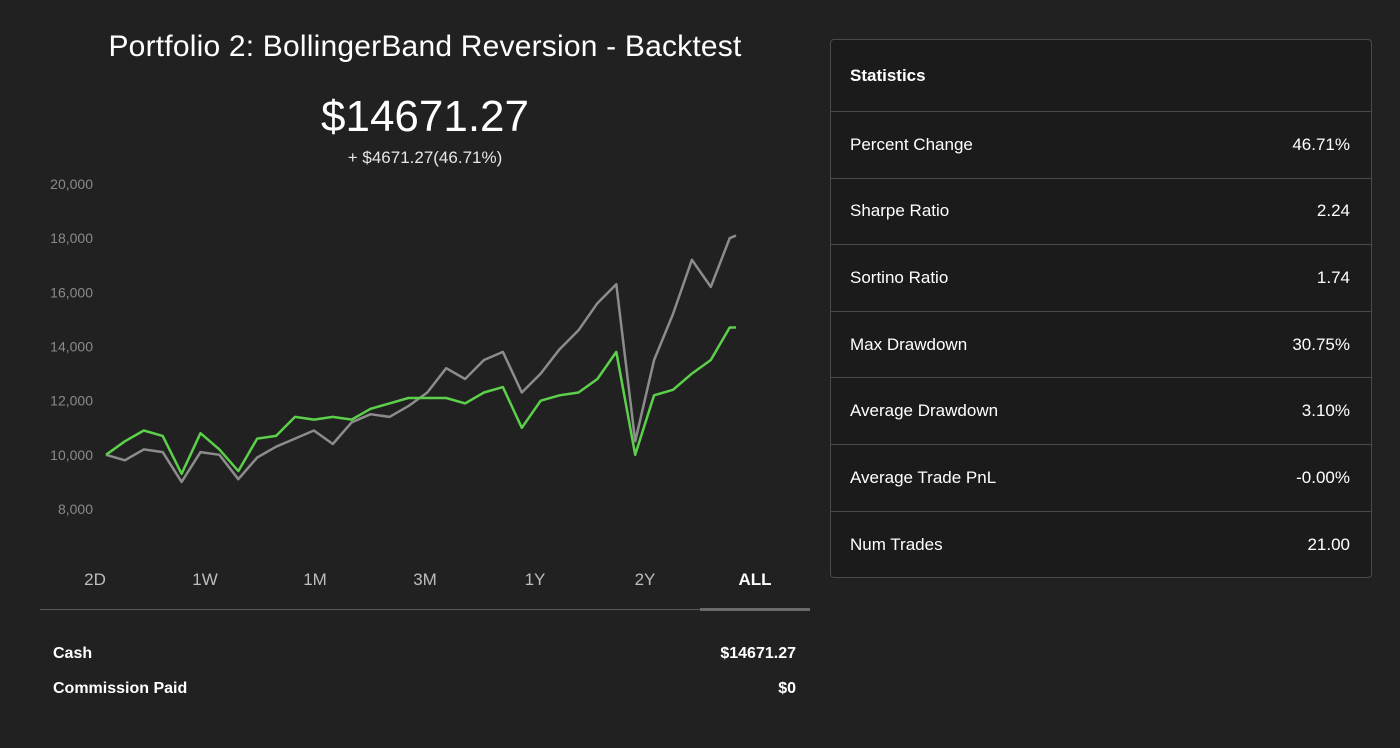 This screenshot has width=1400, height=748. Describe the element at coordinates (1325, 411) in the screenshot. I see `stat-value: 3.10%` at that location.